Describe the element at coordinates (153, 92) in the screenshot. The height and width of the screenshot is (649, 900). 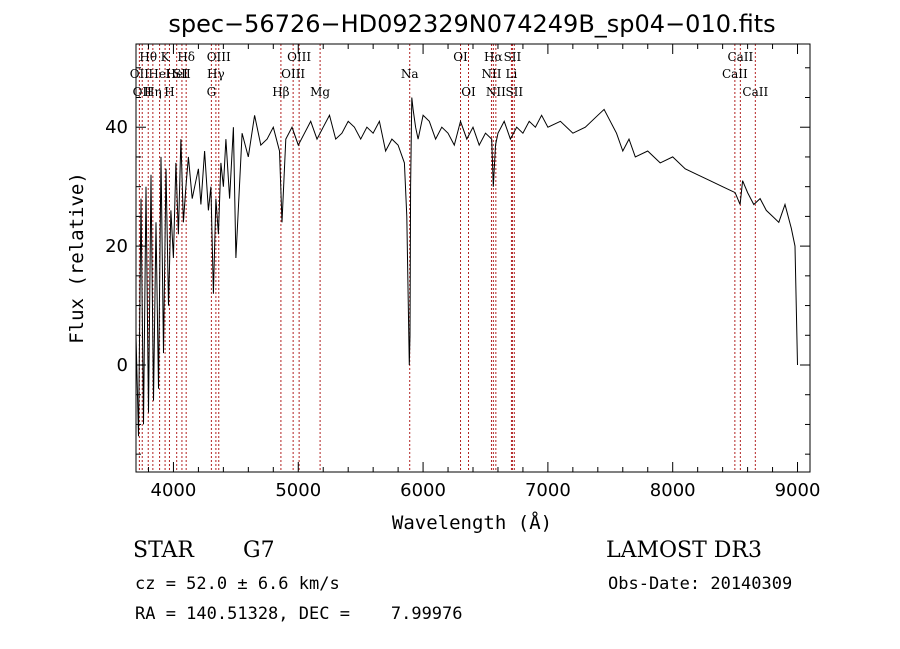
I see `marker-label-3: Hη` at that location.